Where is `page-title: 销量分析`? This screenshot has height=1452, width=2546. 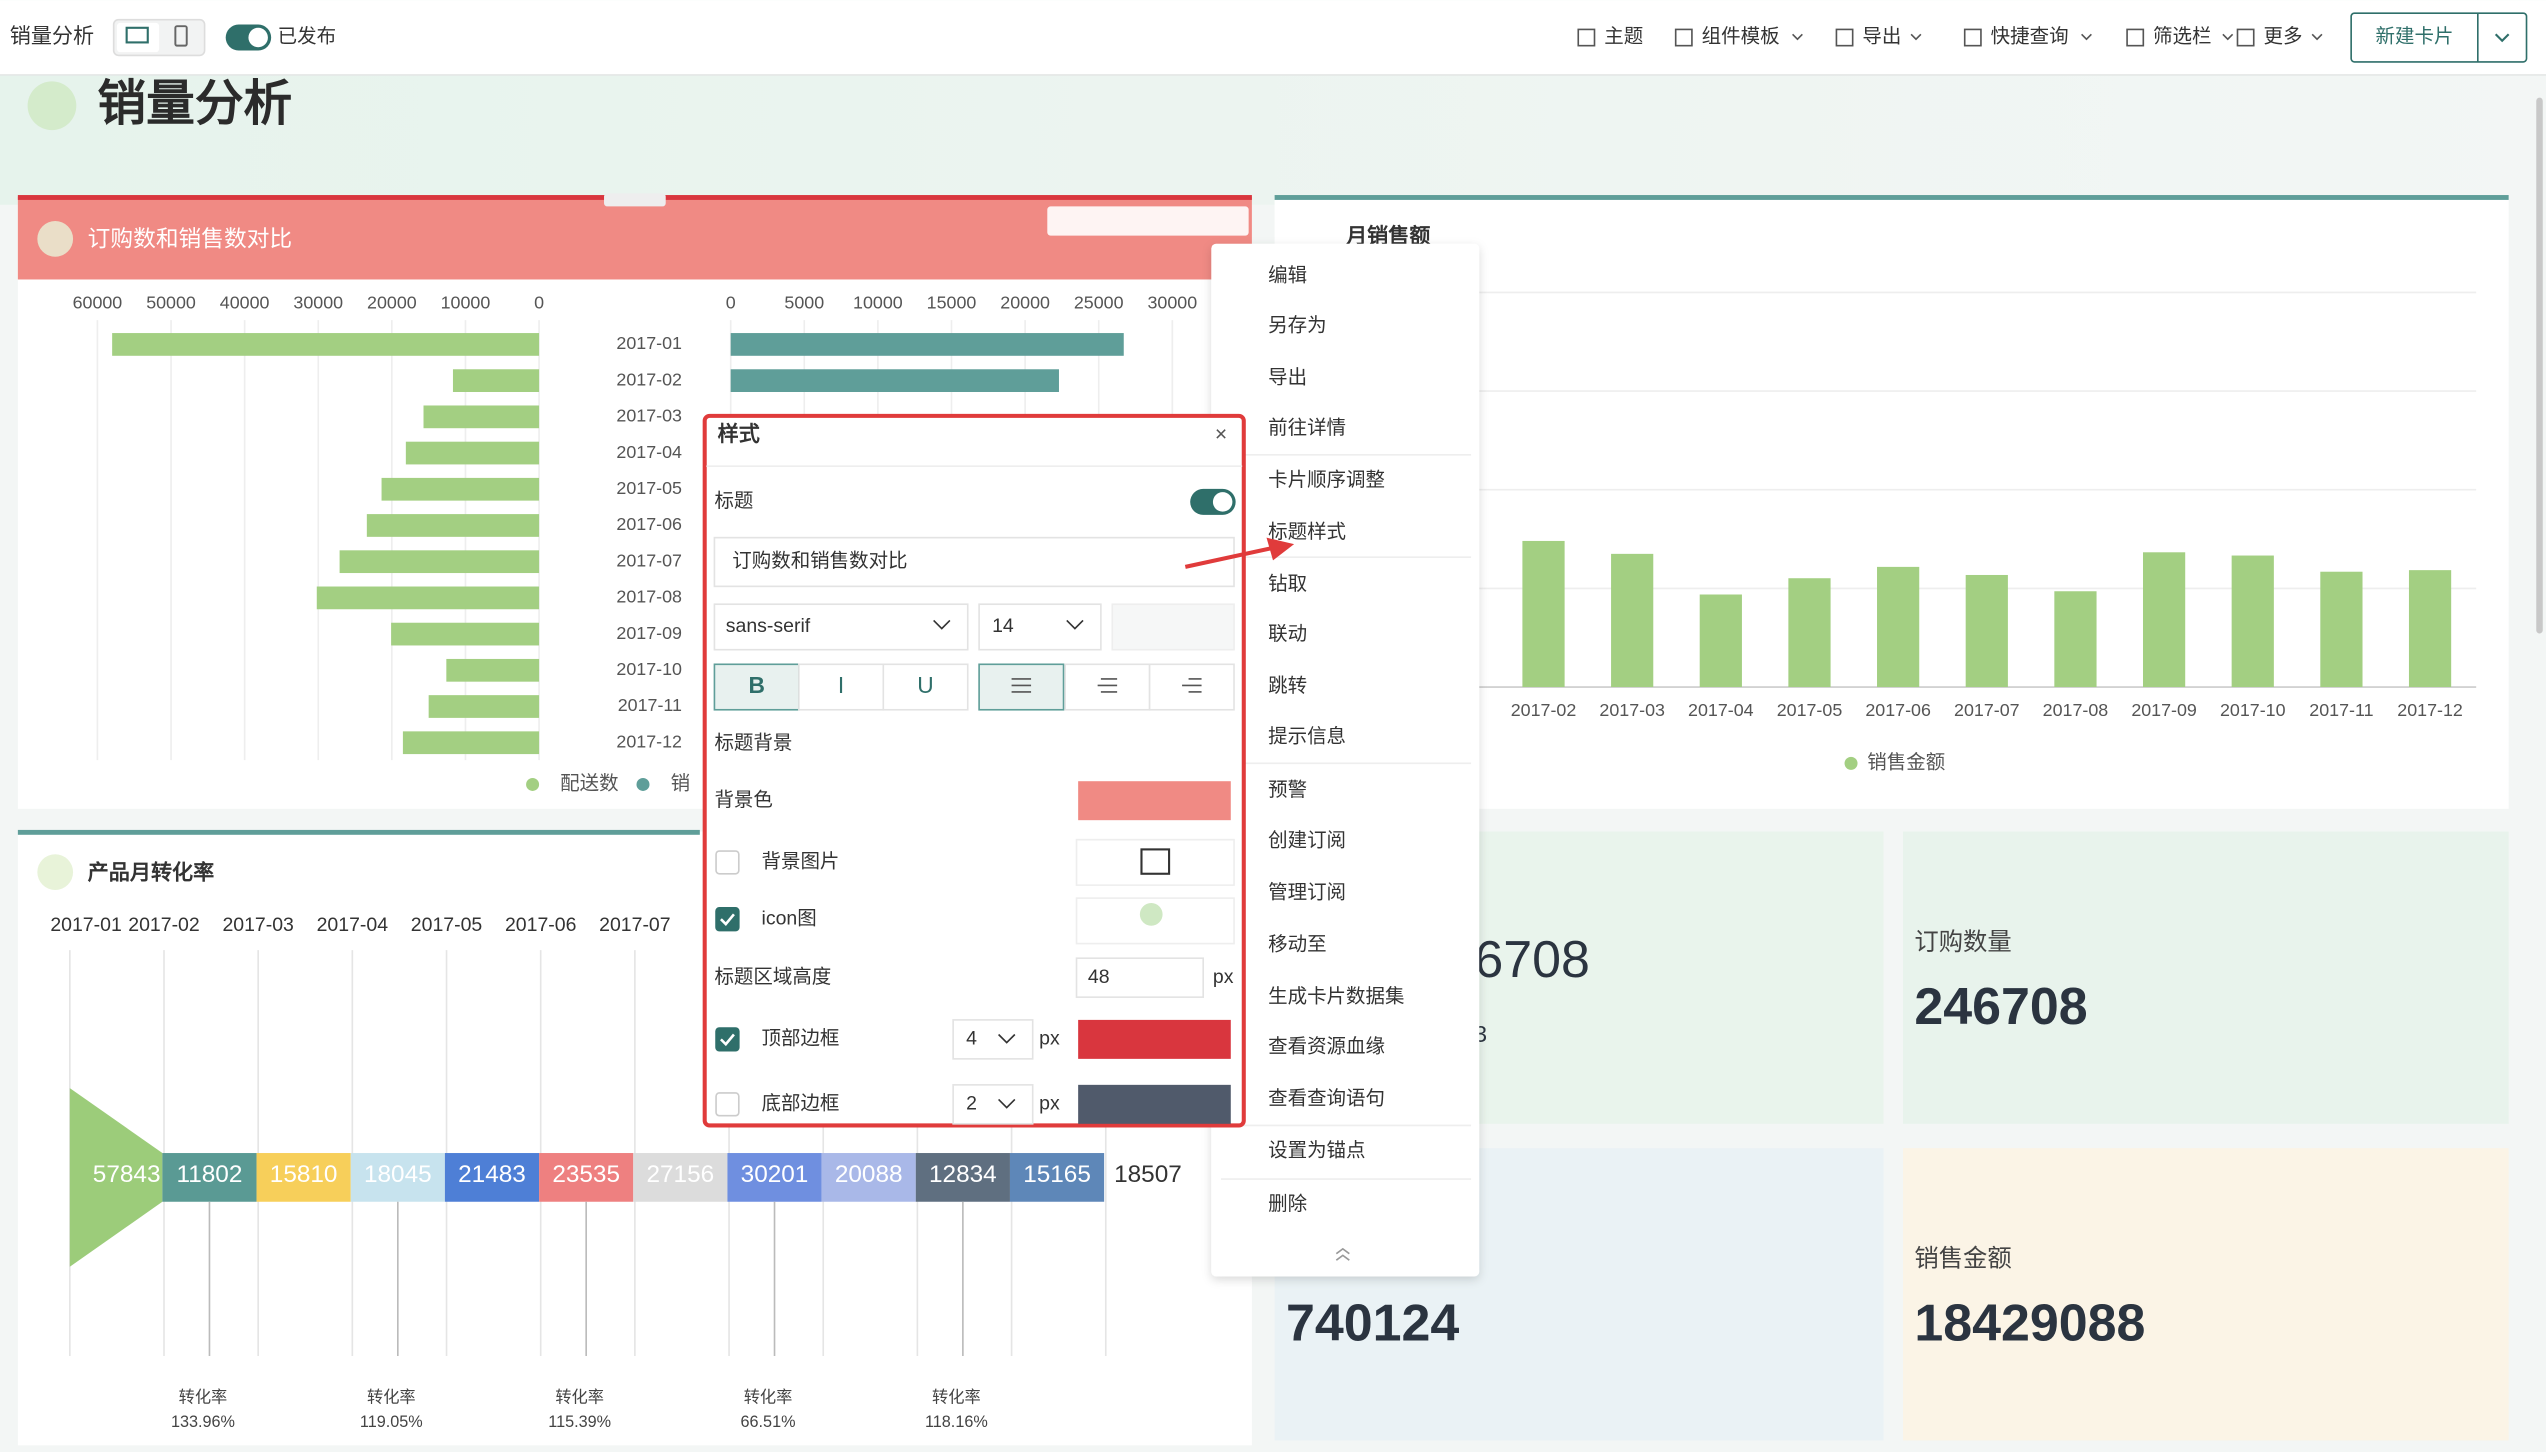 page-title: 销量分析 is located at coordinates (194, 104).